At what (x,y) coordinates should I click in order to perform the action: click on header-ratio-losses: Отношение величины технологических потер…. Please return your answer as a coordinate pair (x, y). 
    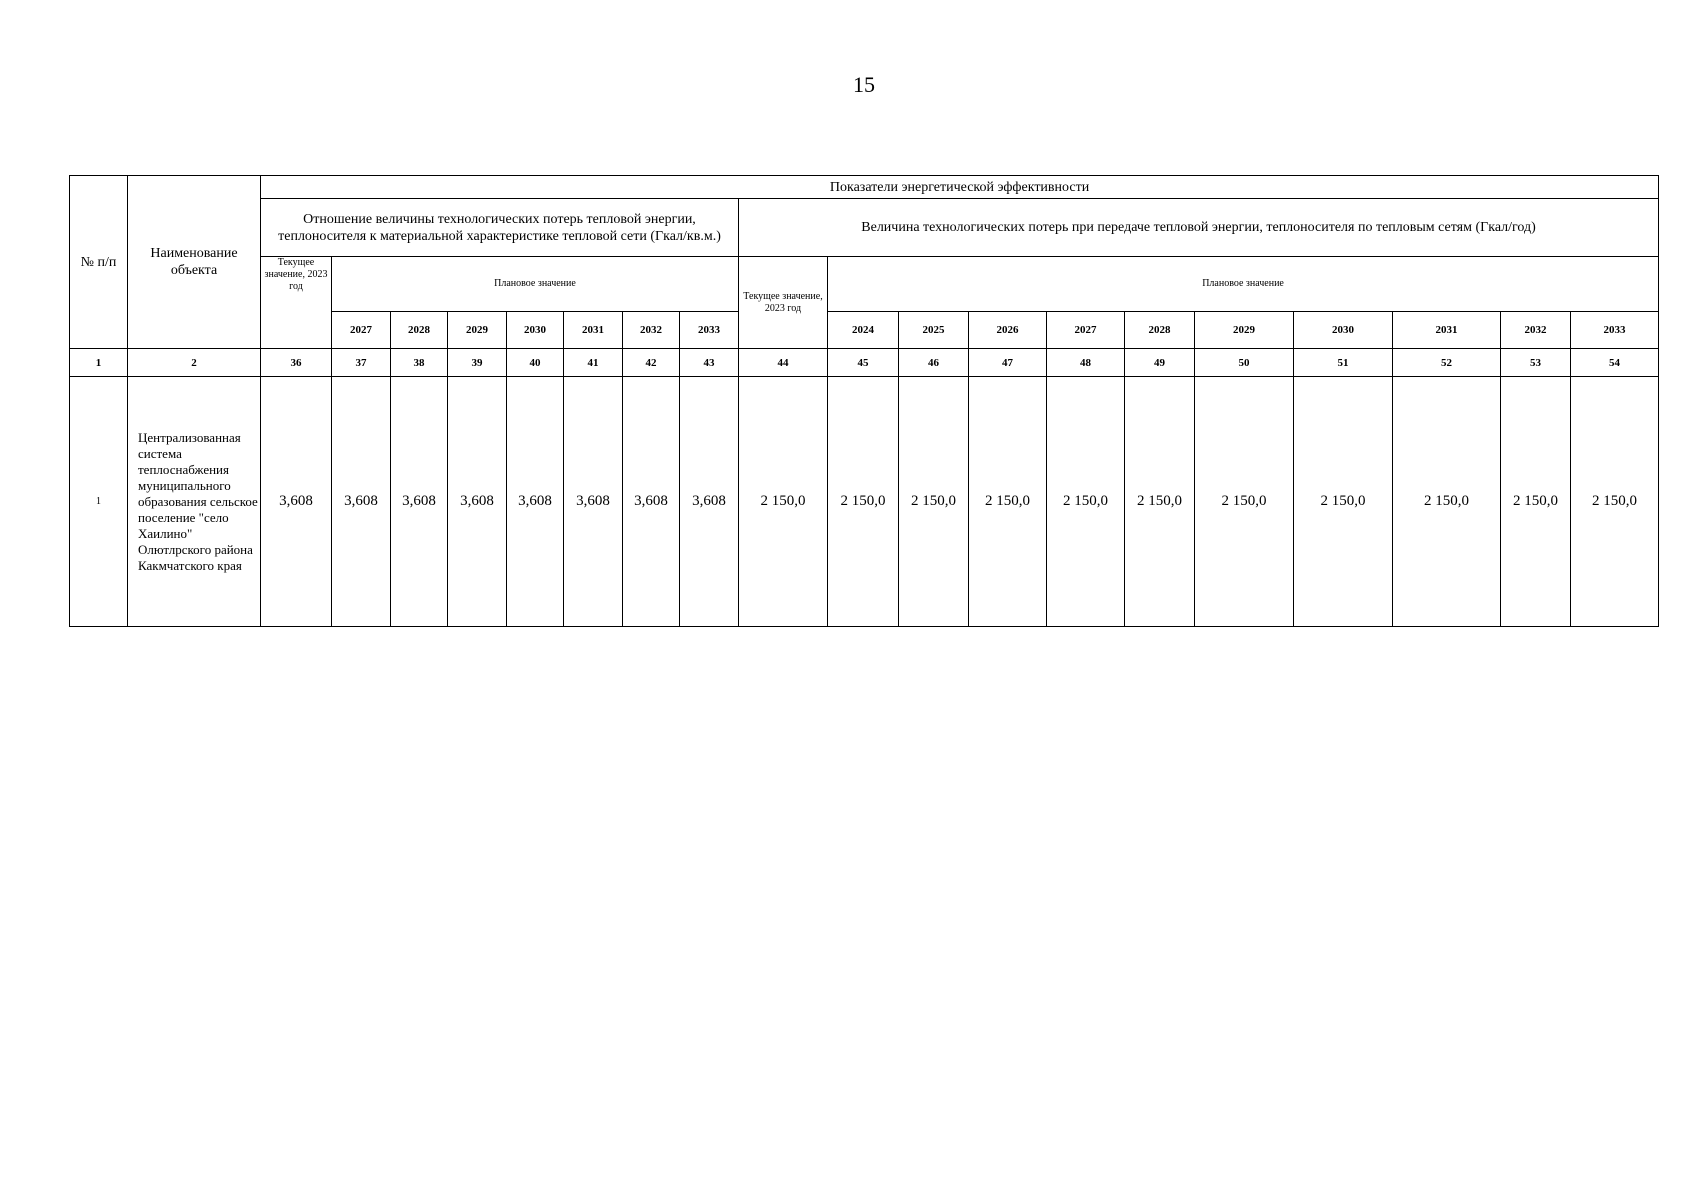
    Looking at the image, I should click on (499, 227).